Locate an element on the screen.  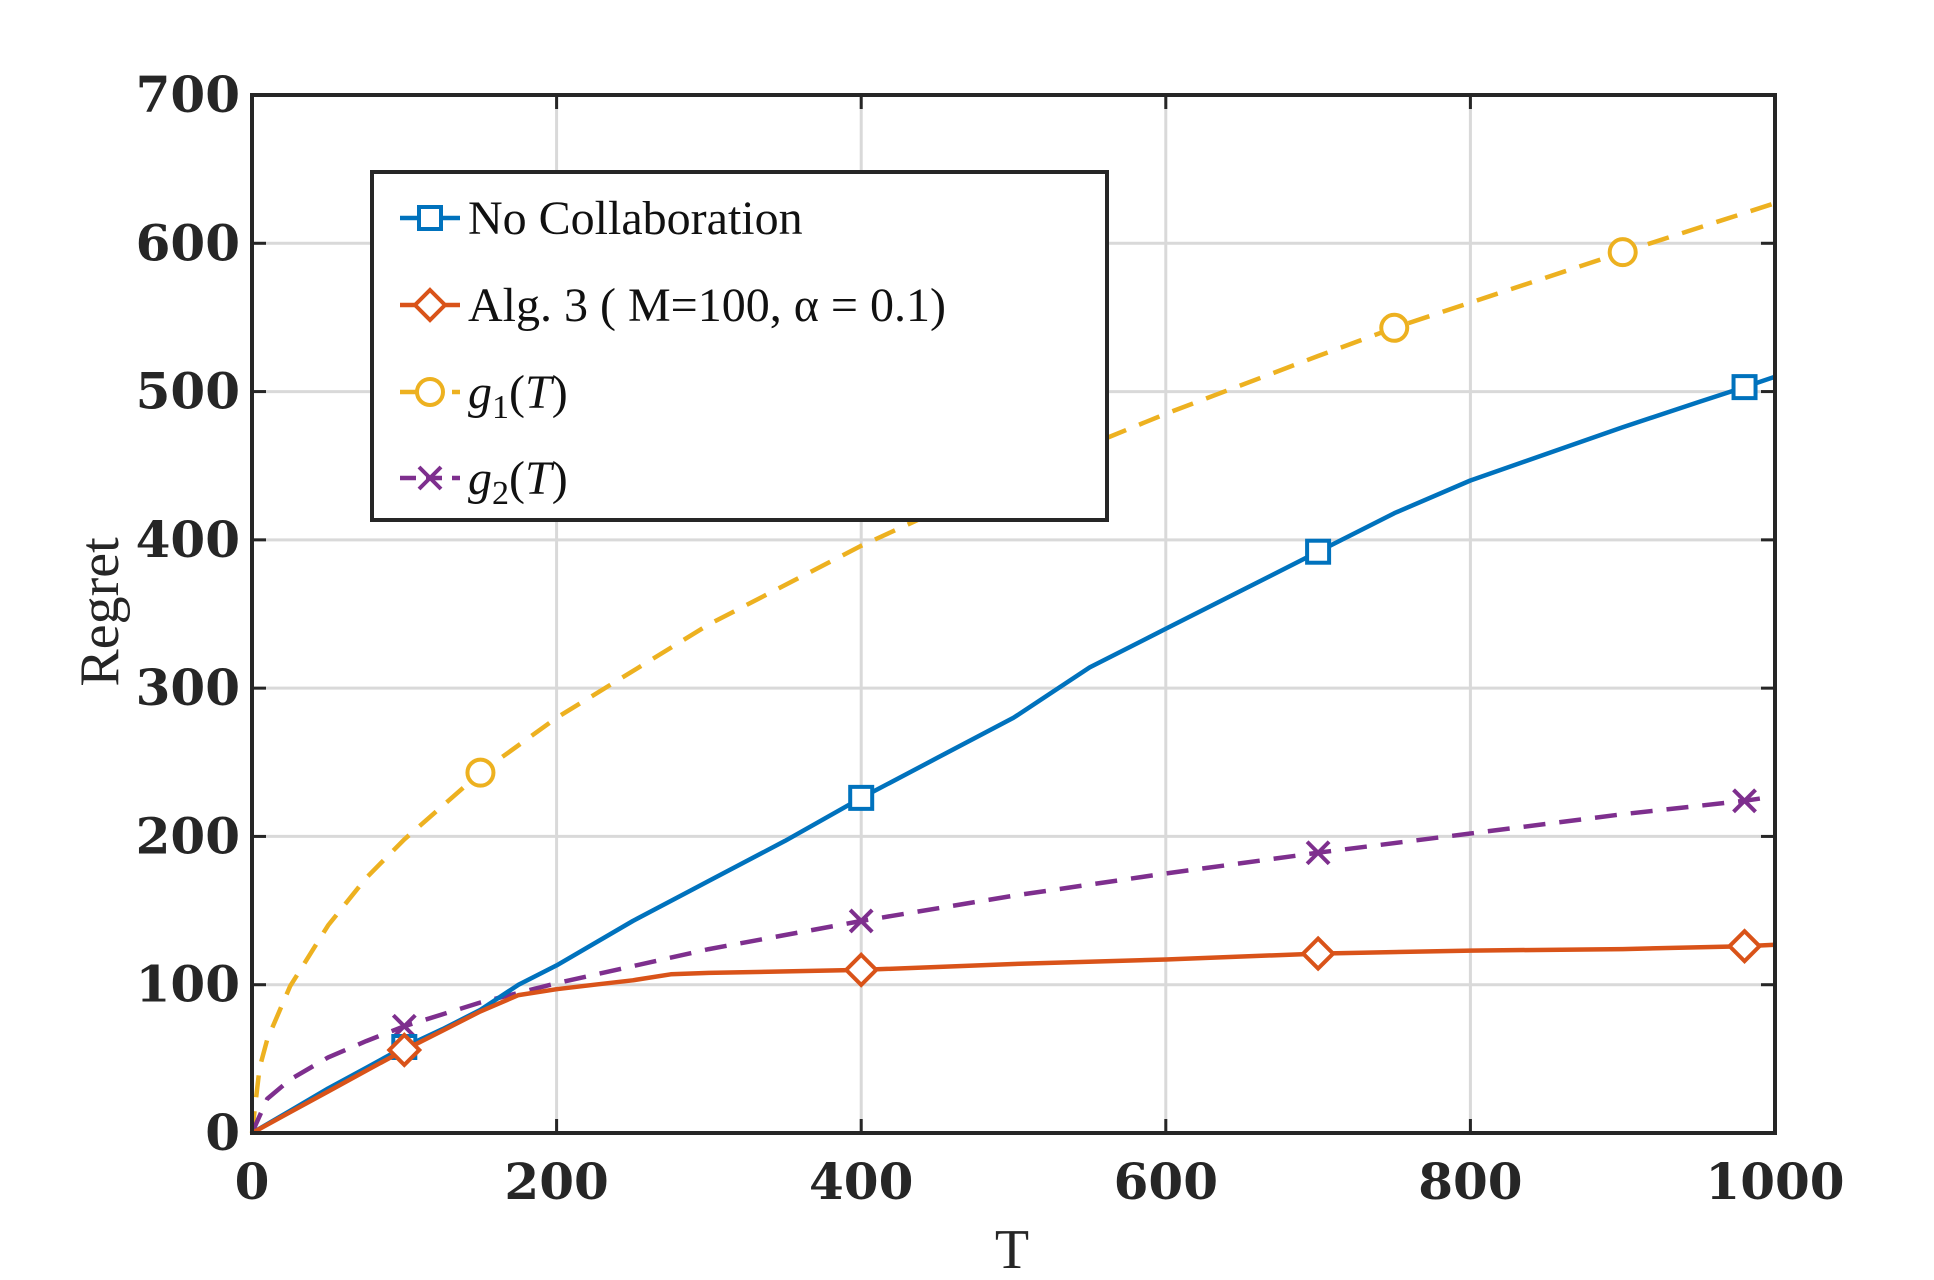
y-axis-title: Regret is located at coordinates (100, 612).